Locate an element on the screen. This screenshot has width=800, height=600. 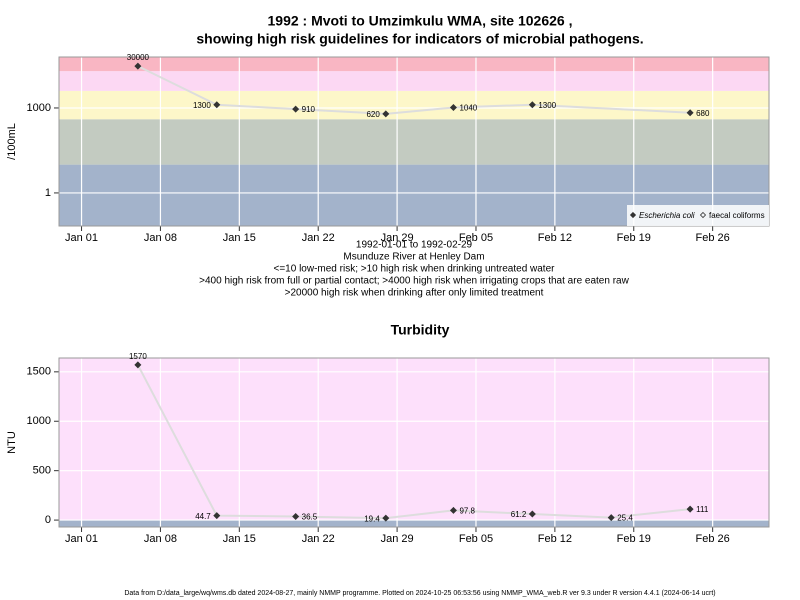
note: Msunduze River at Henley Dam is located at coordinates (413, 257).